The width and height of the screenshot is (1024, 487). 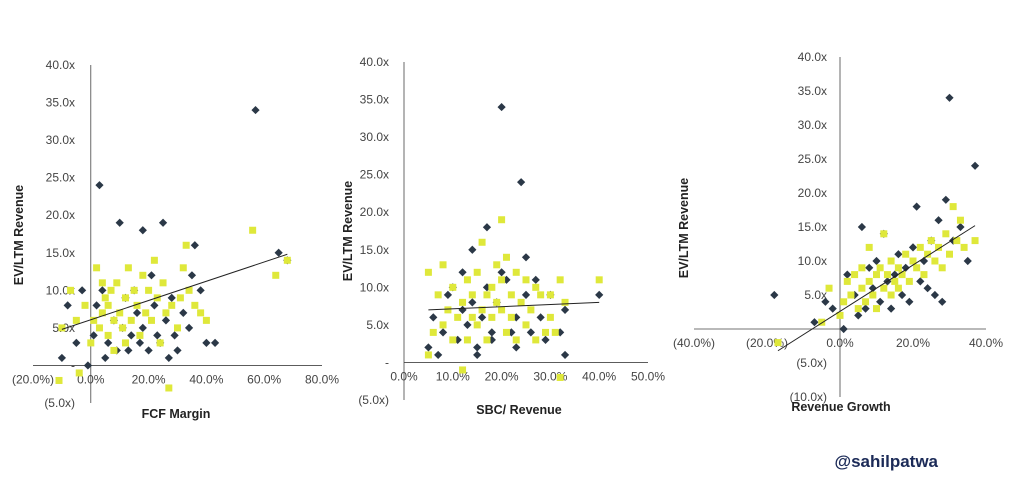 What do you see at coordinates (264, 379) in the screenshot?
I see `x-tick-label: 60.0%` at bounding box center [264, 379].